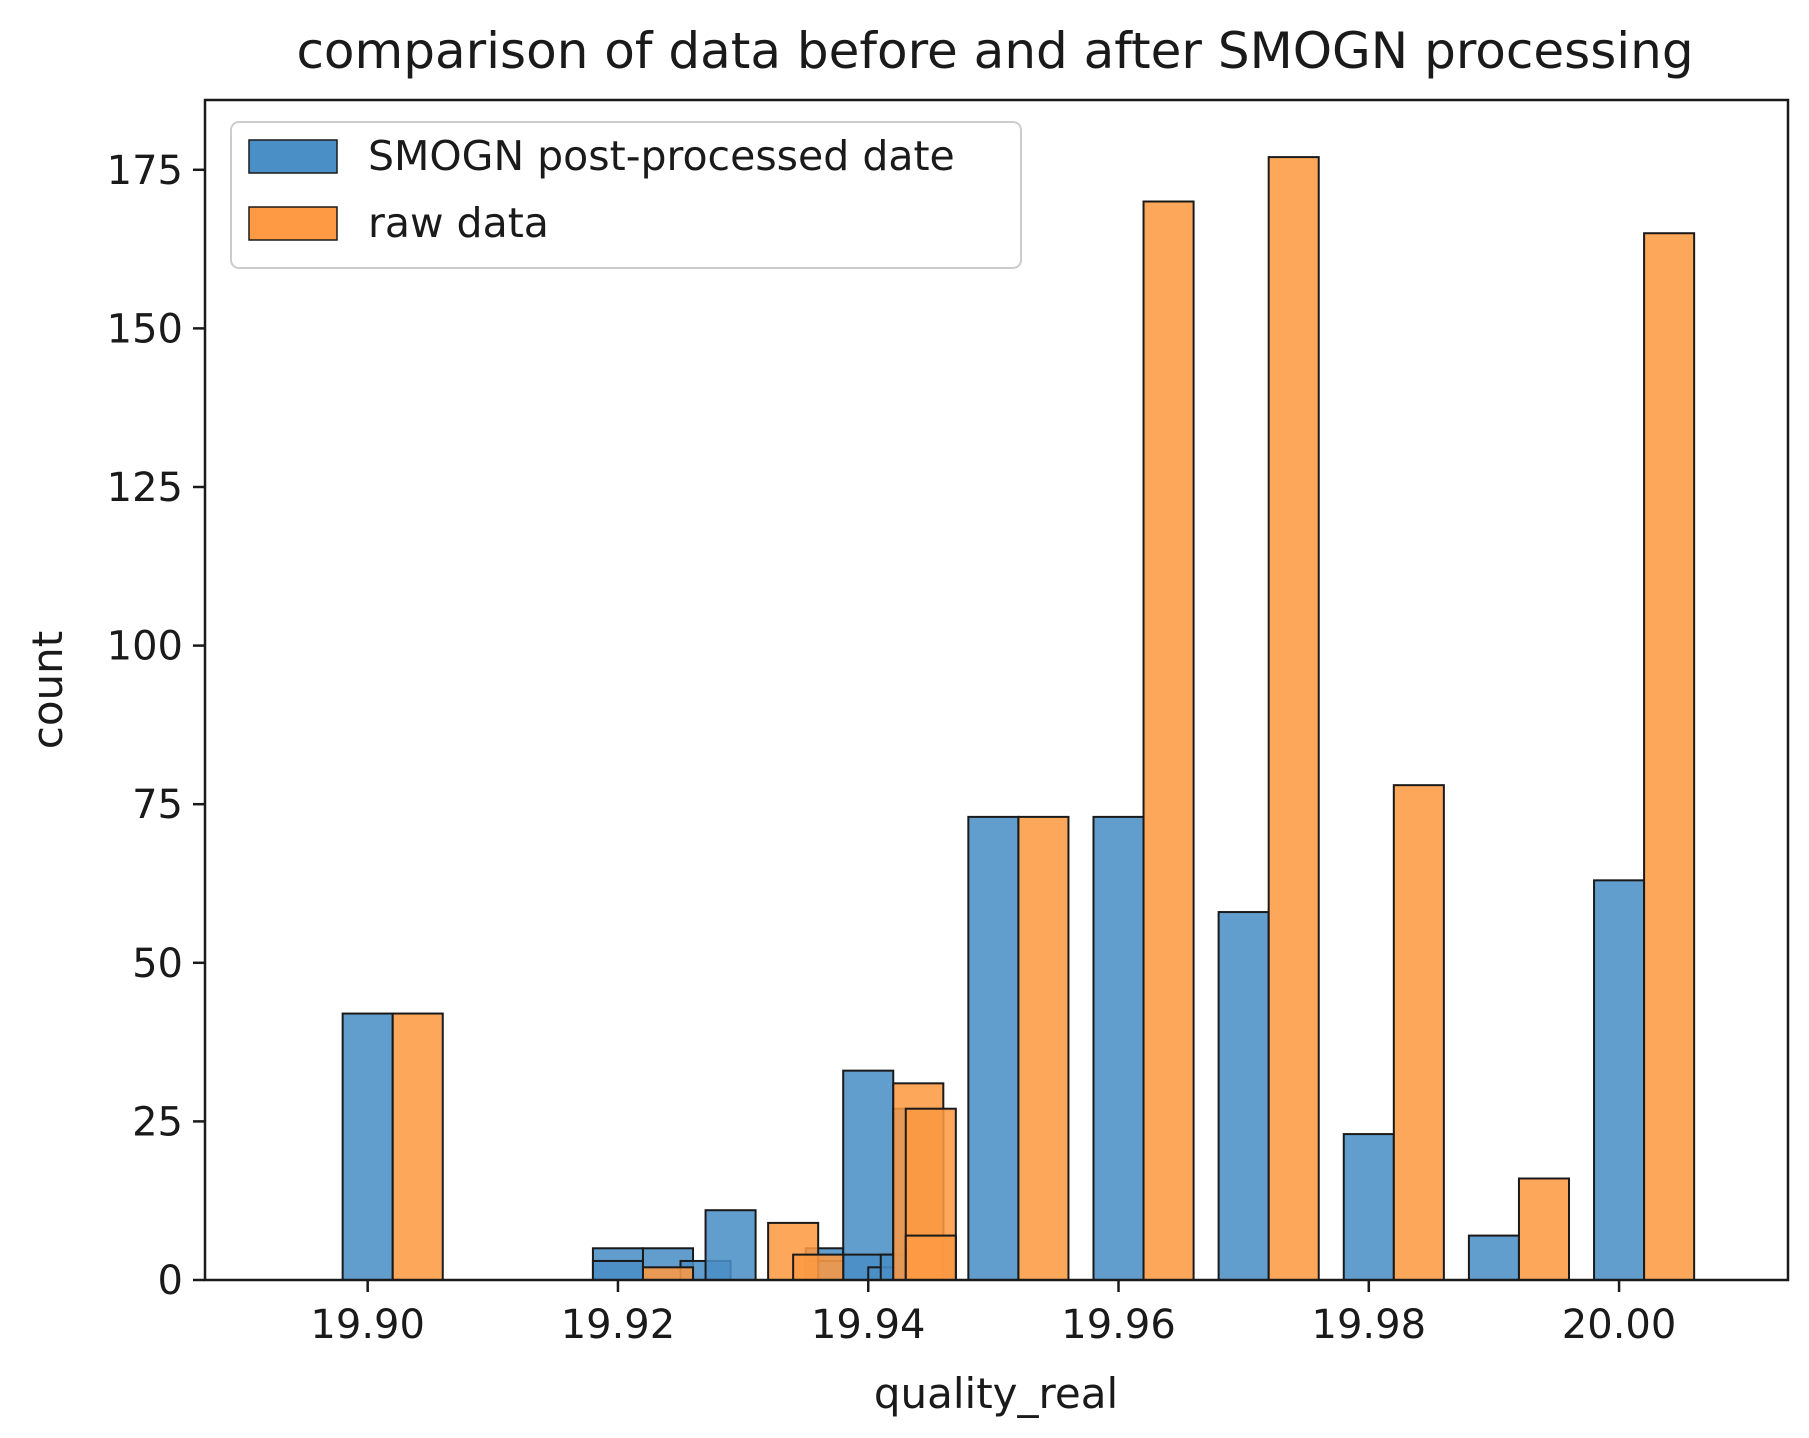 The image size is (1809, 1438). What do you see at coordinates (661, 156) in the screenshot?
I see `legend-label-smogn: SMOGN post-processed date` at bounding box center [661, 156].